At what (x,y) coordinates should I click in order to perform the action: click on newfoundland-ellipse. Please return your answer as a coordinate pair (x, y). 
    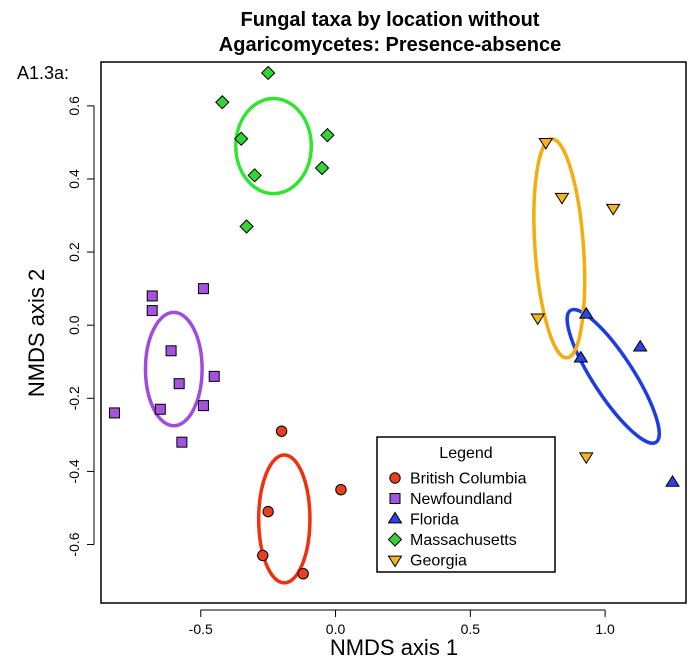
    Looking at the image, I should click on (173, 369).